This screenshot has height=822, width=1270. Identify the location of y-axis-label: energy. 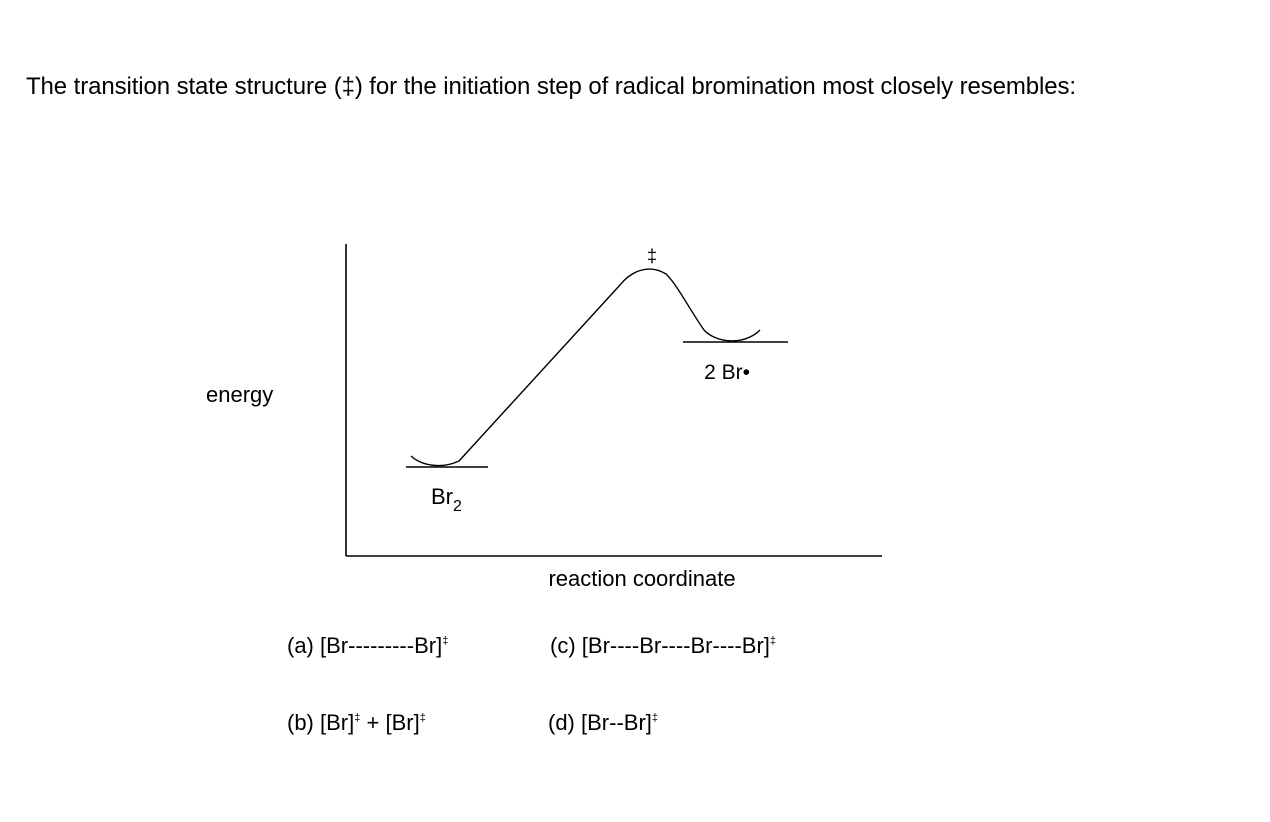
(239, 394).